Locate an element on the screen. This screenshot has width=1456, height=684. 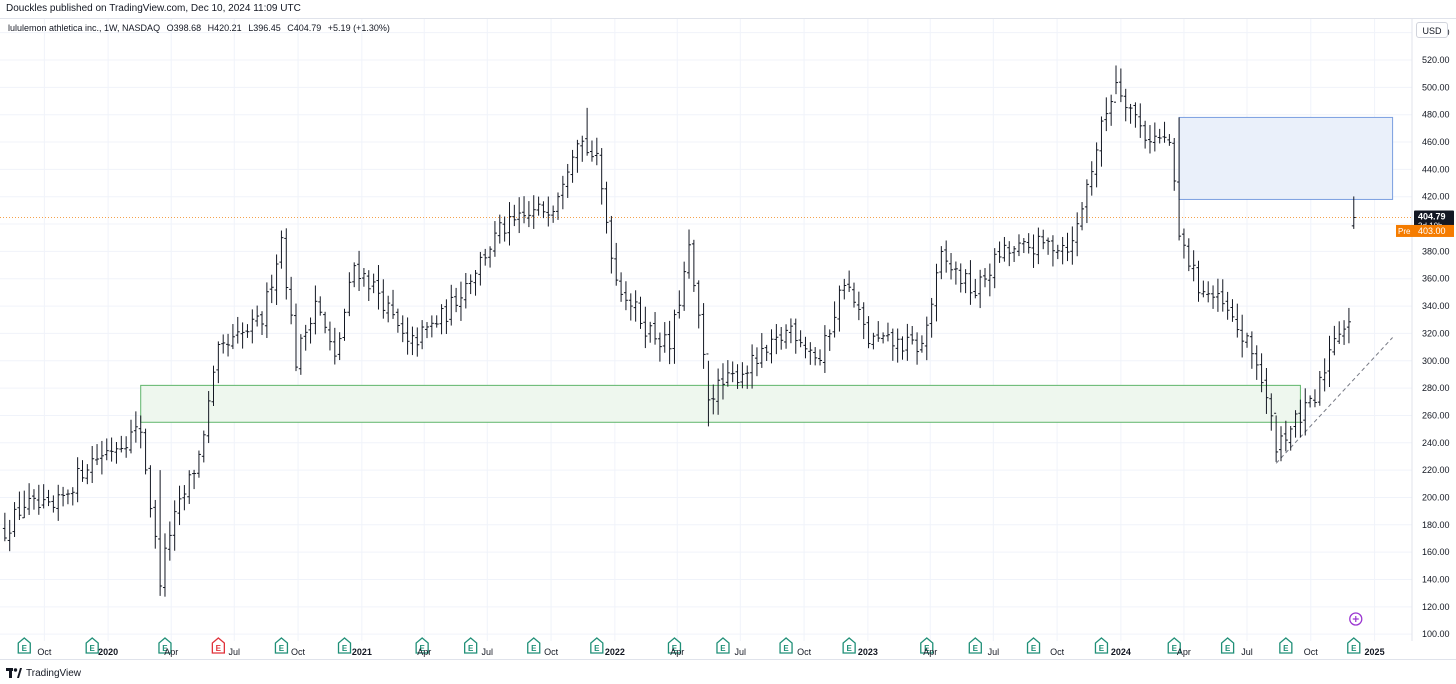
open-value: O398.68 is located at coordinates (184, 28).